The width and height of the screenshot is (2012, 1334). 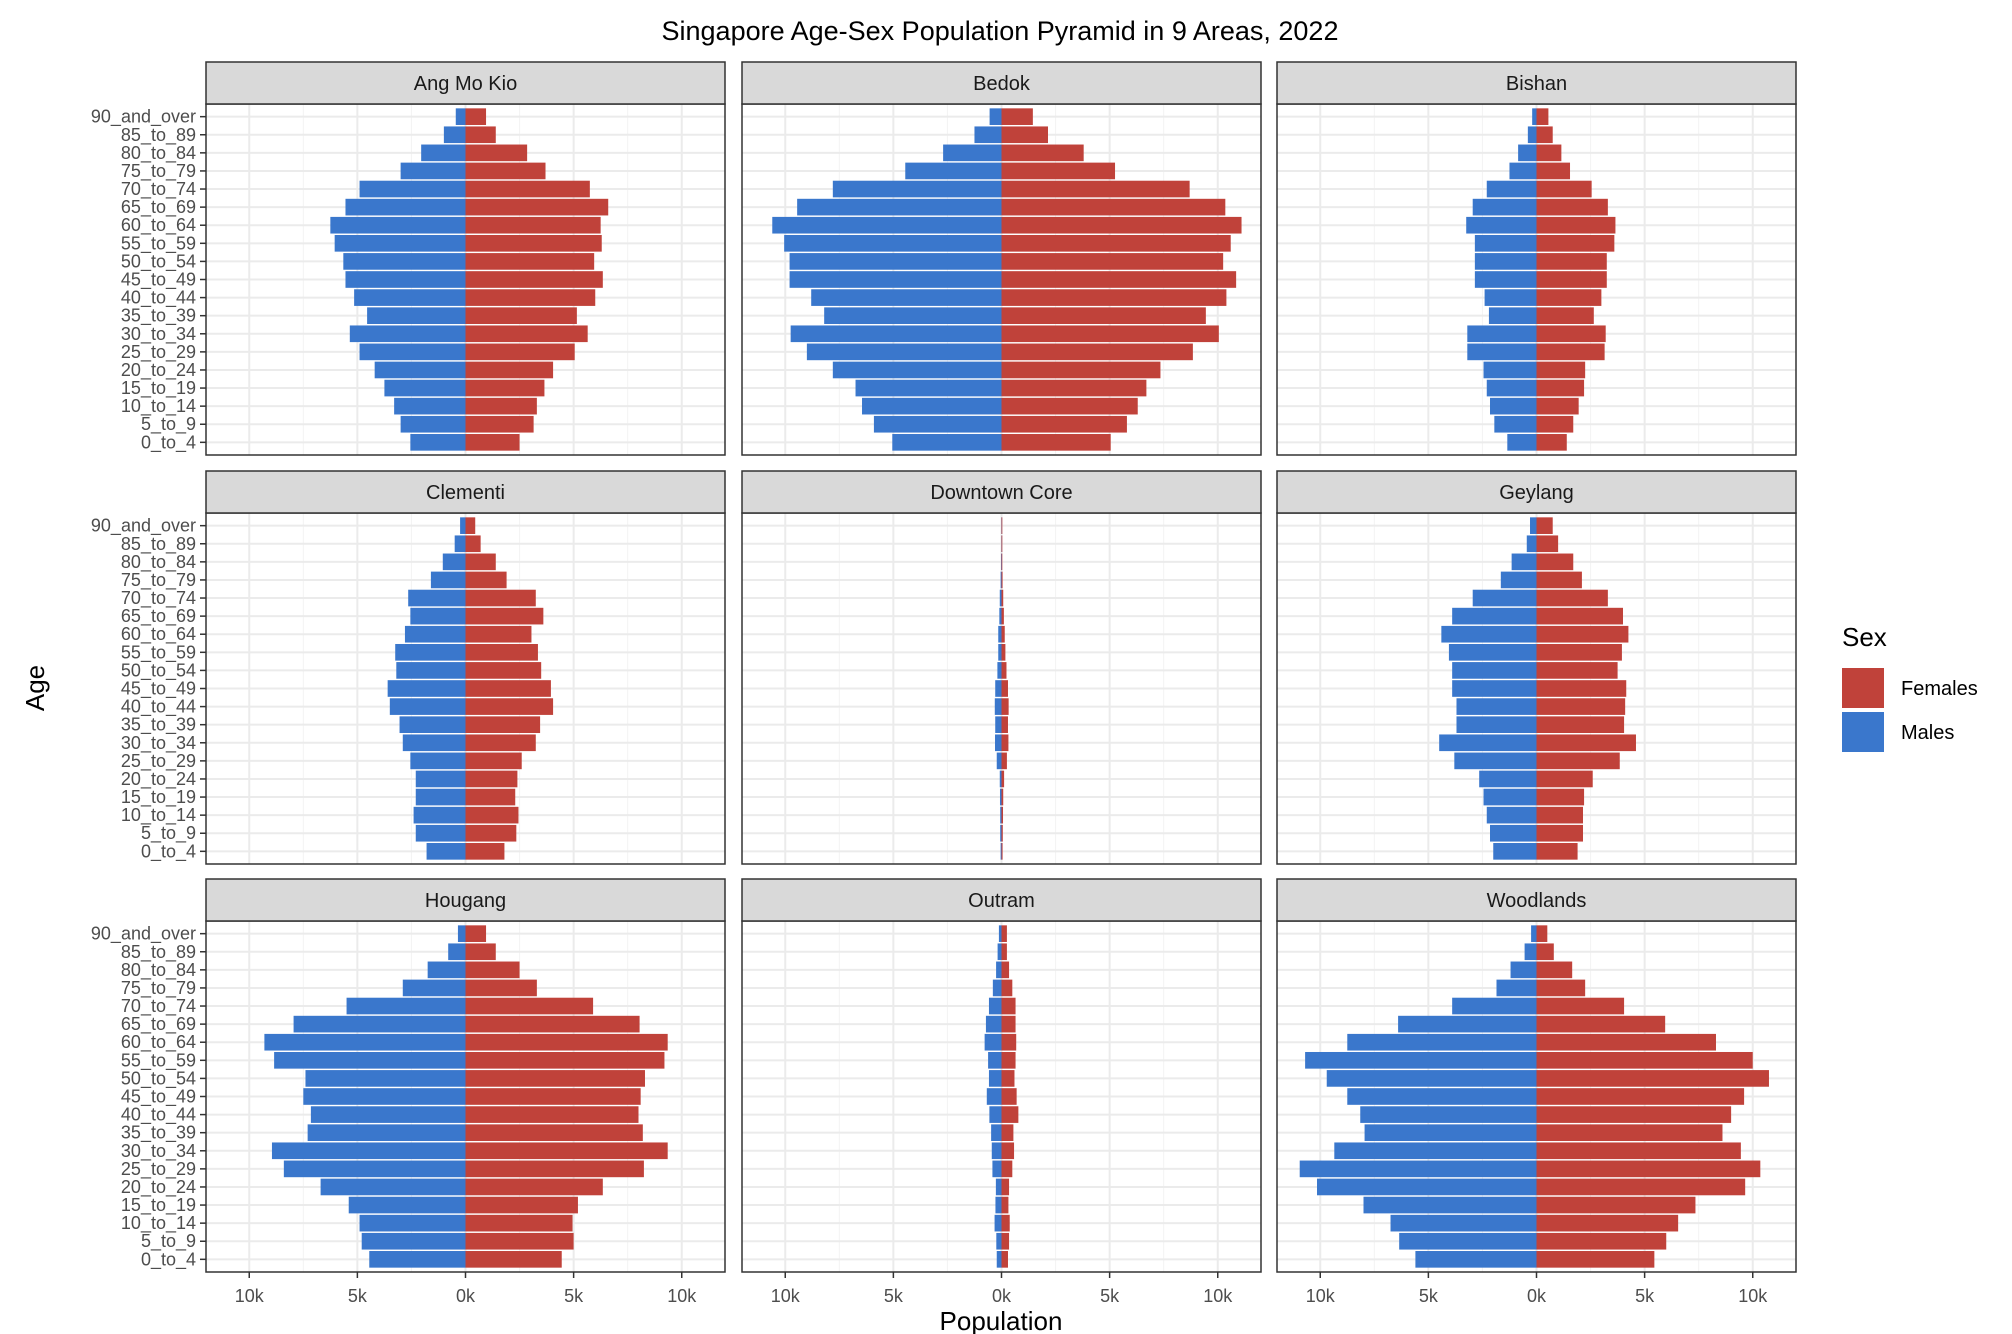 I want to click on y-tick-label: 35_to_39, so click(x=158, y=725).